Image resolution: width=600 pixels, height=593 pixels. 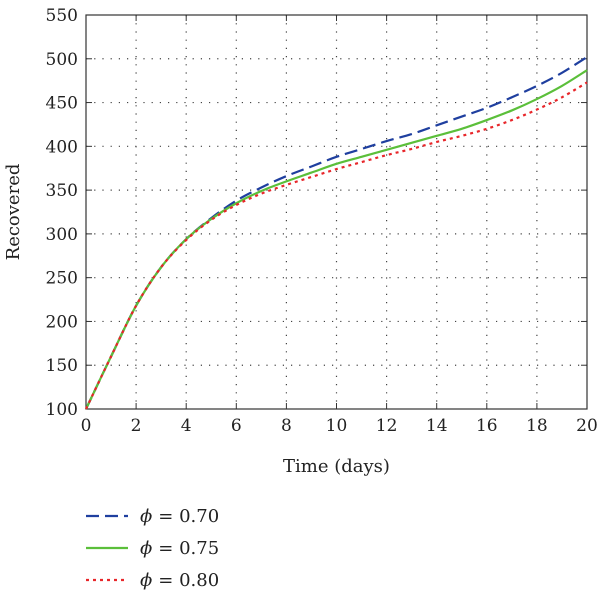 I want to click on x-tick-label: 2, so click(x=136, y=426).